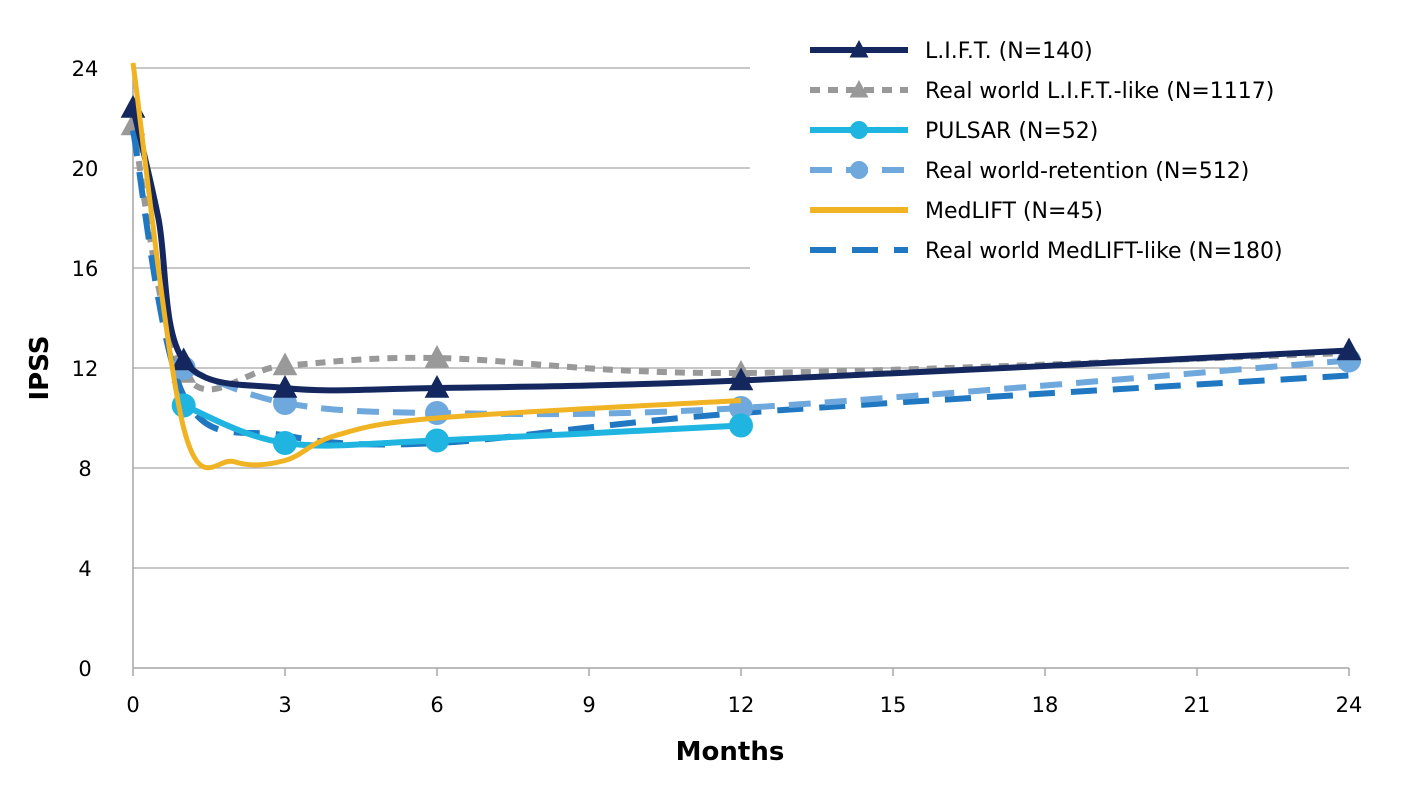 The width and height of the screenshot is (1406, 794). I want to click on legend-item-2: PULSAR (N=52), so click(954, 131).